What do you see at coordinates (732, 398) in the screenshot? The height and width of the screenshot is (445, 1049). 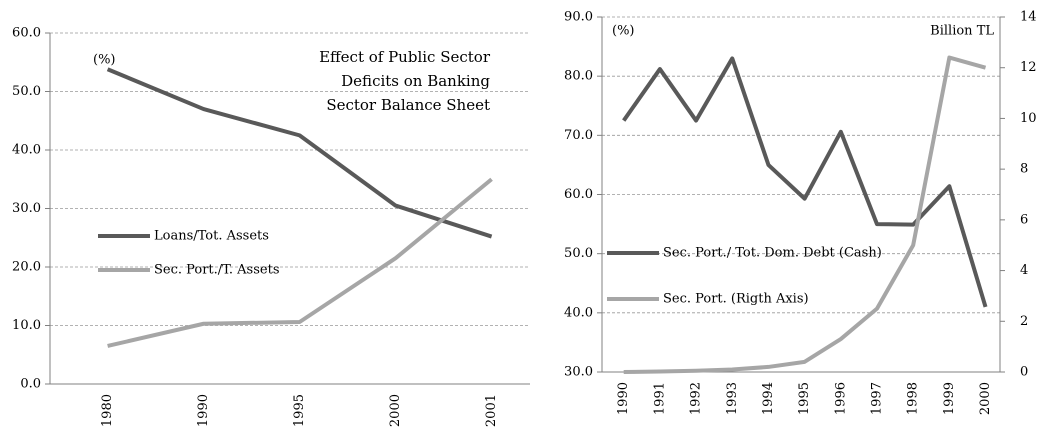 I see `x-tick-label: 1993` at bounding box center [732, 398].